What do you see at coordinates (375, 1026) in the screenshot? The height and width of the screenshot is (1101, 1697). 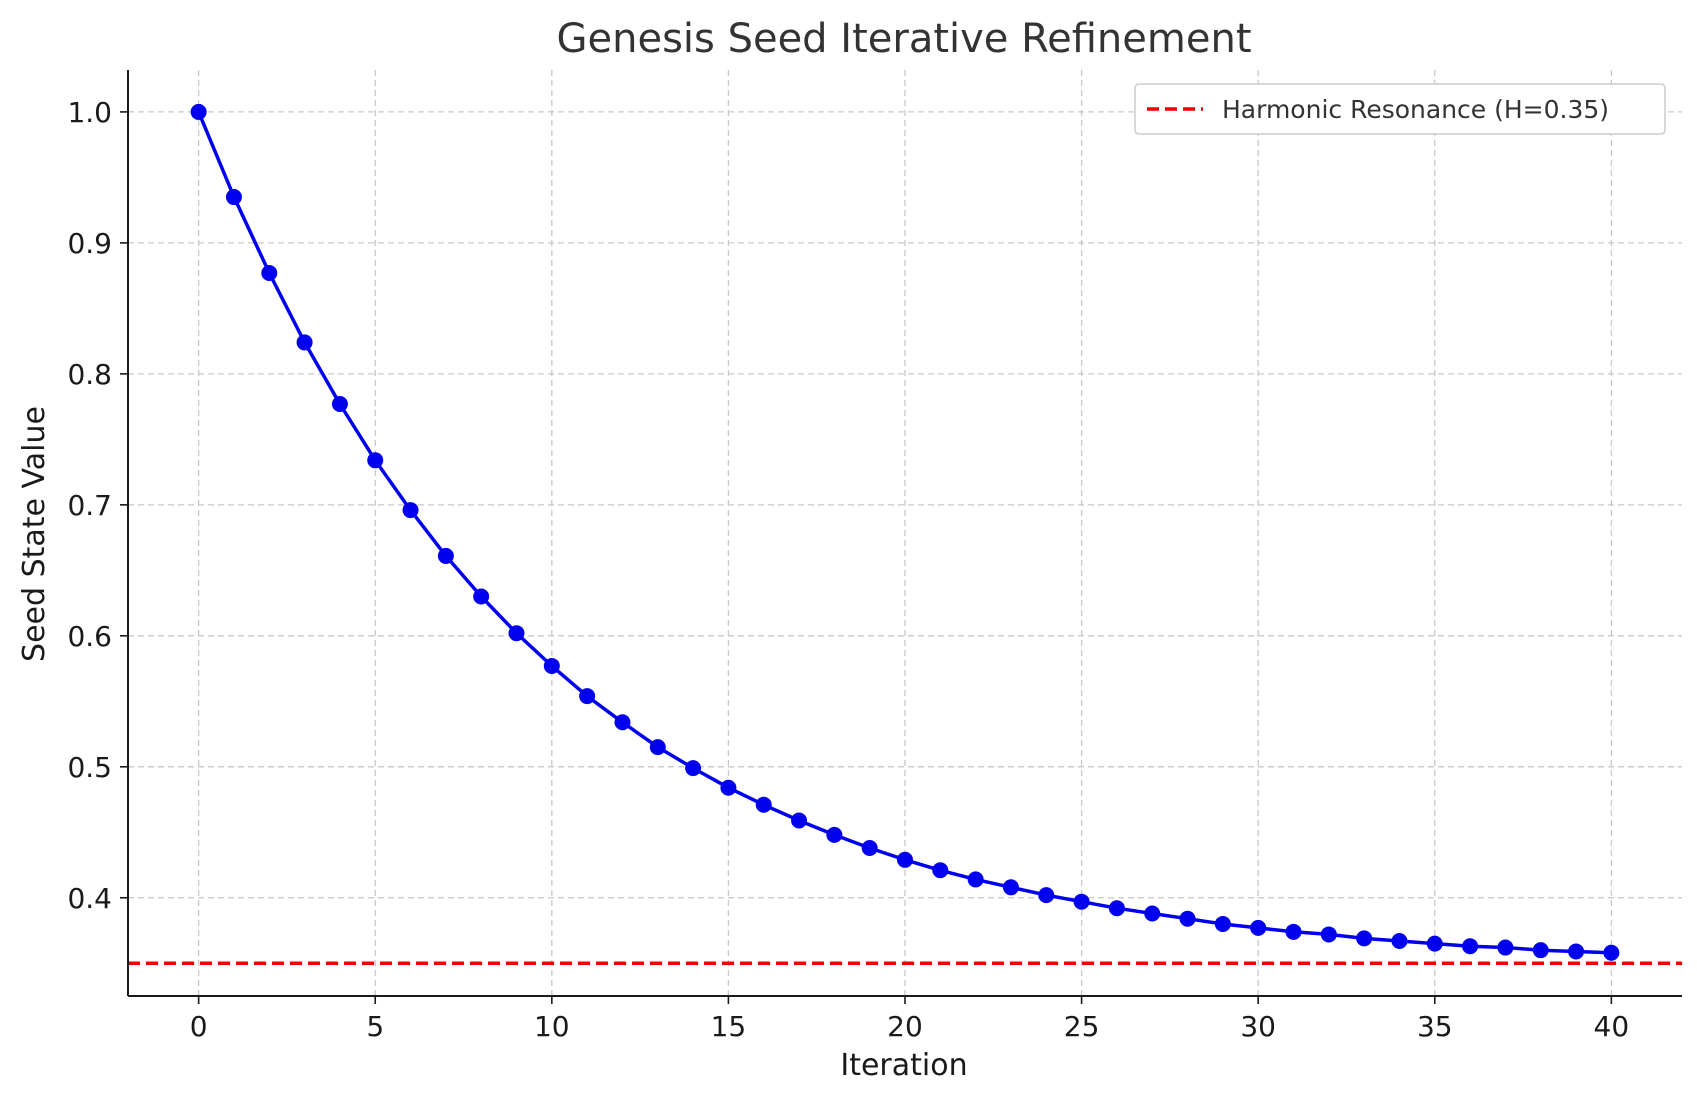 I see `x-tick-label: 5` at bounding box center [375, 1026].